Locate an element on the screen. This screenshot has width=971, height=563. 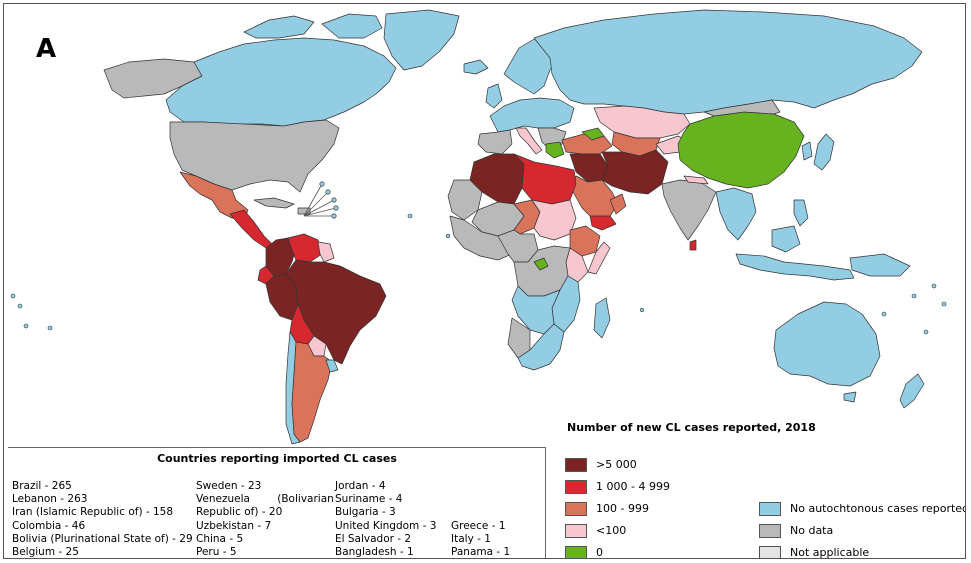
region-japan is located at coordinates (824, 152).